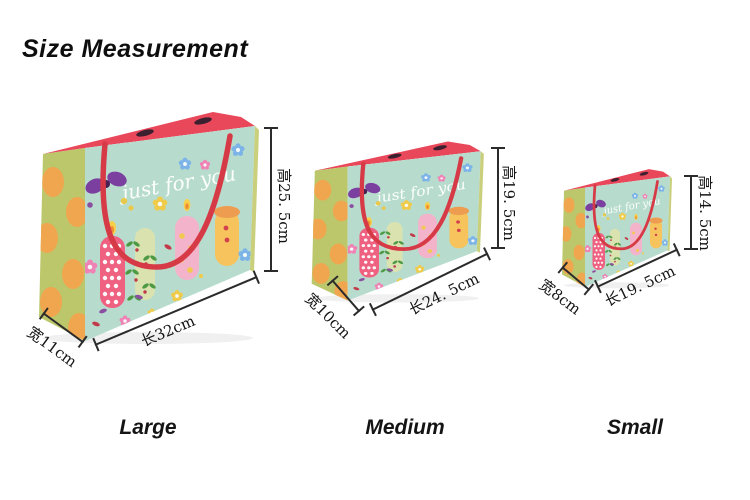 The width and height of the screenshot is (750, 500). What do you see at coordinates (148, 427) in the screenshot?
I see `large-size-label: Large` at bounding box center [148, 427].